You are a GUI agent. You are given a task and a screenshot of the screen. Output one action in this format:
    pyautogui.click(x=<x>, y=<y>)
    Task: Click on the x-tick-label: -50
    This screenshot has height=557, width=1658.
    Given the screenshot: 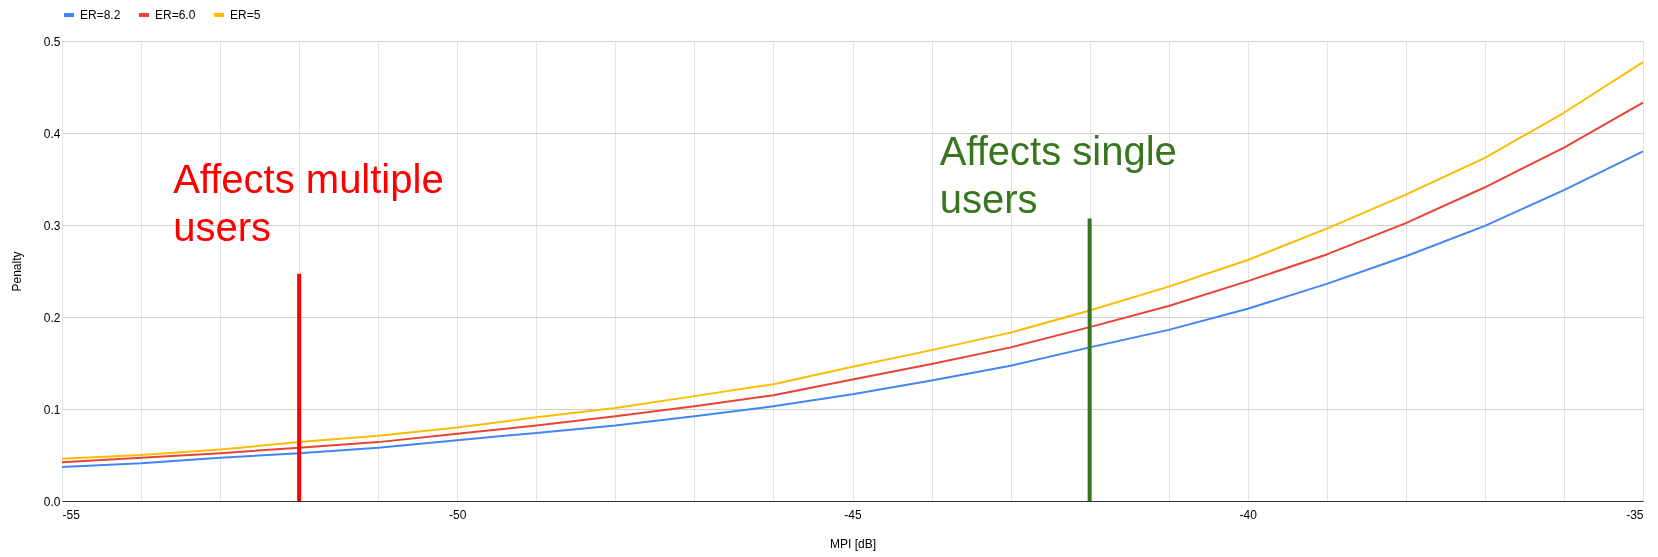 What is the action you would take?
    pyautogui.click(x=458, y=514)
    